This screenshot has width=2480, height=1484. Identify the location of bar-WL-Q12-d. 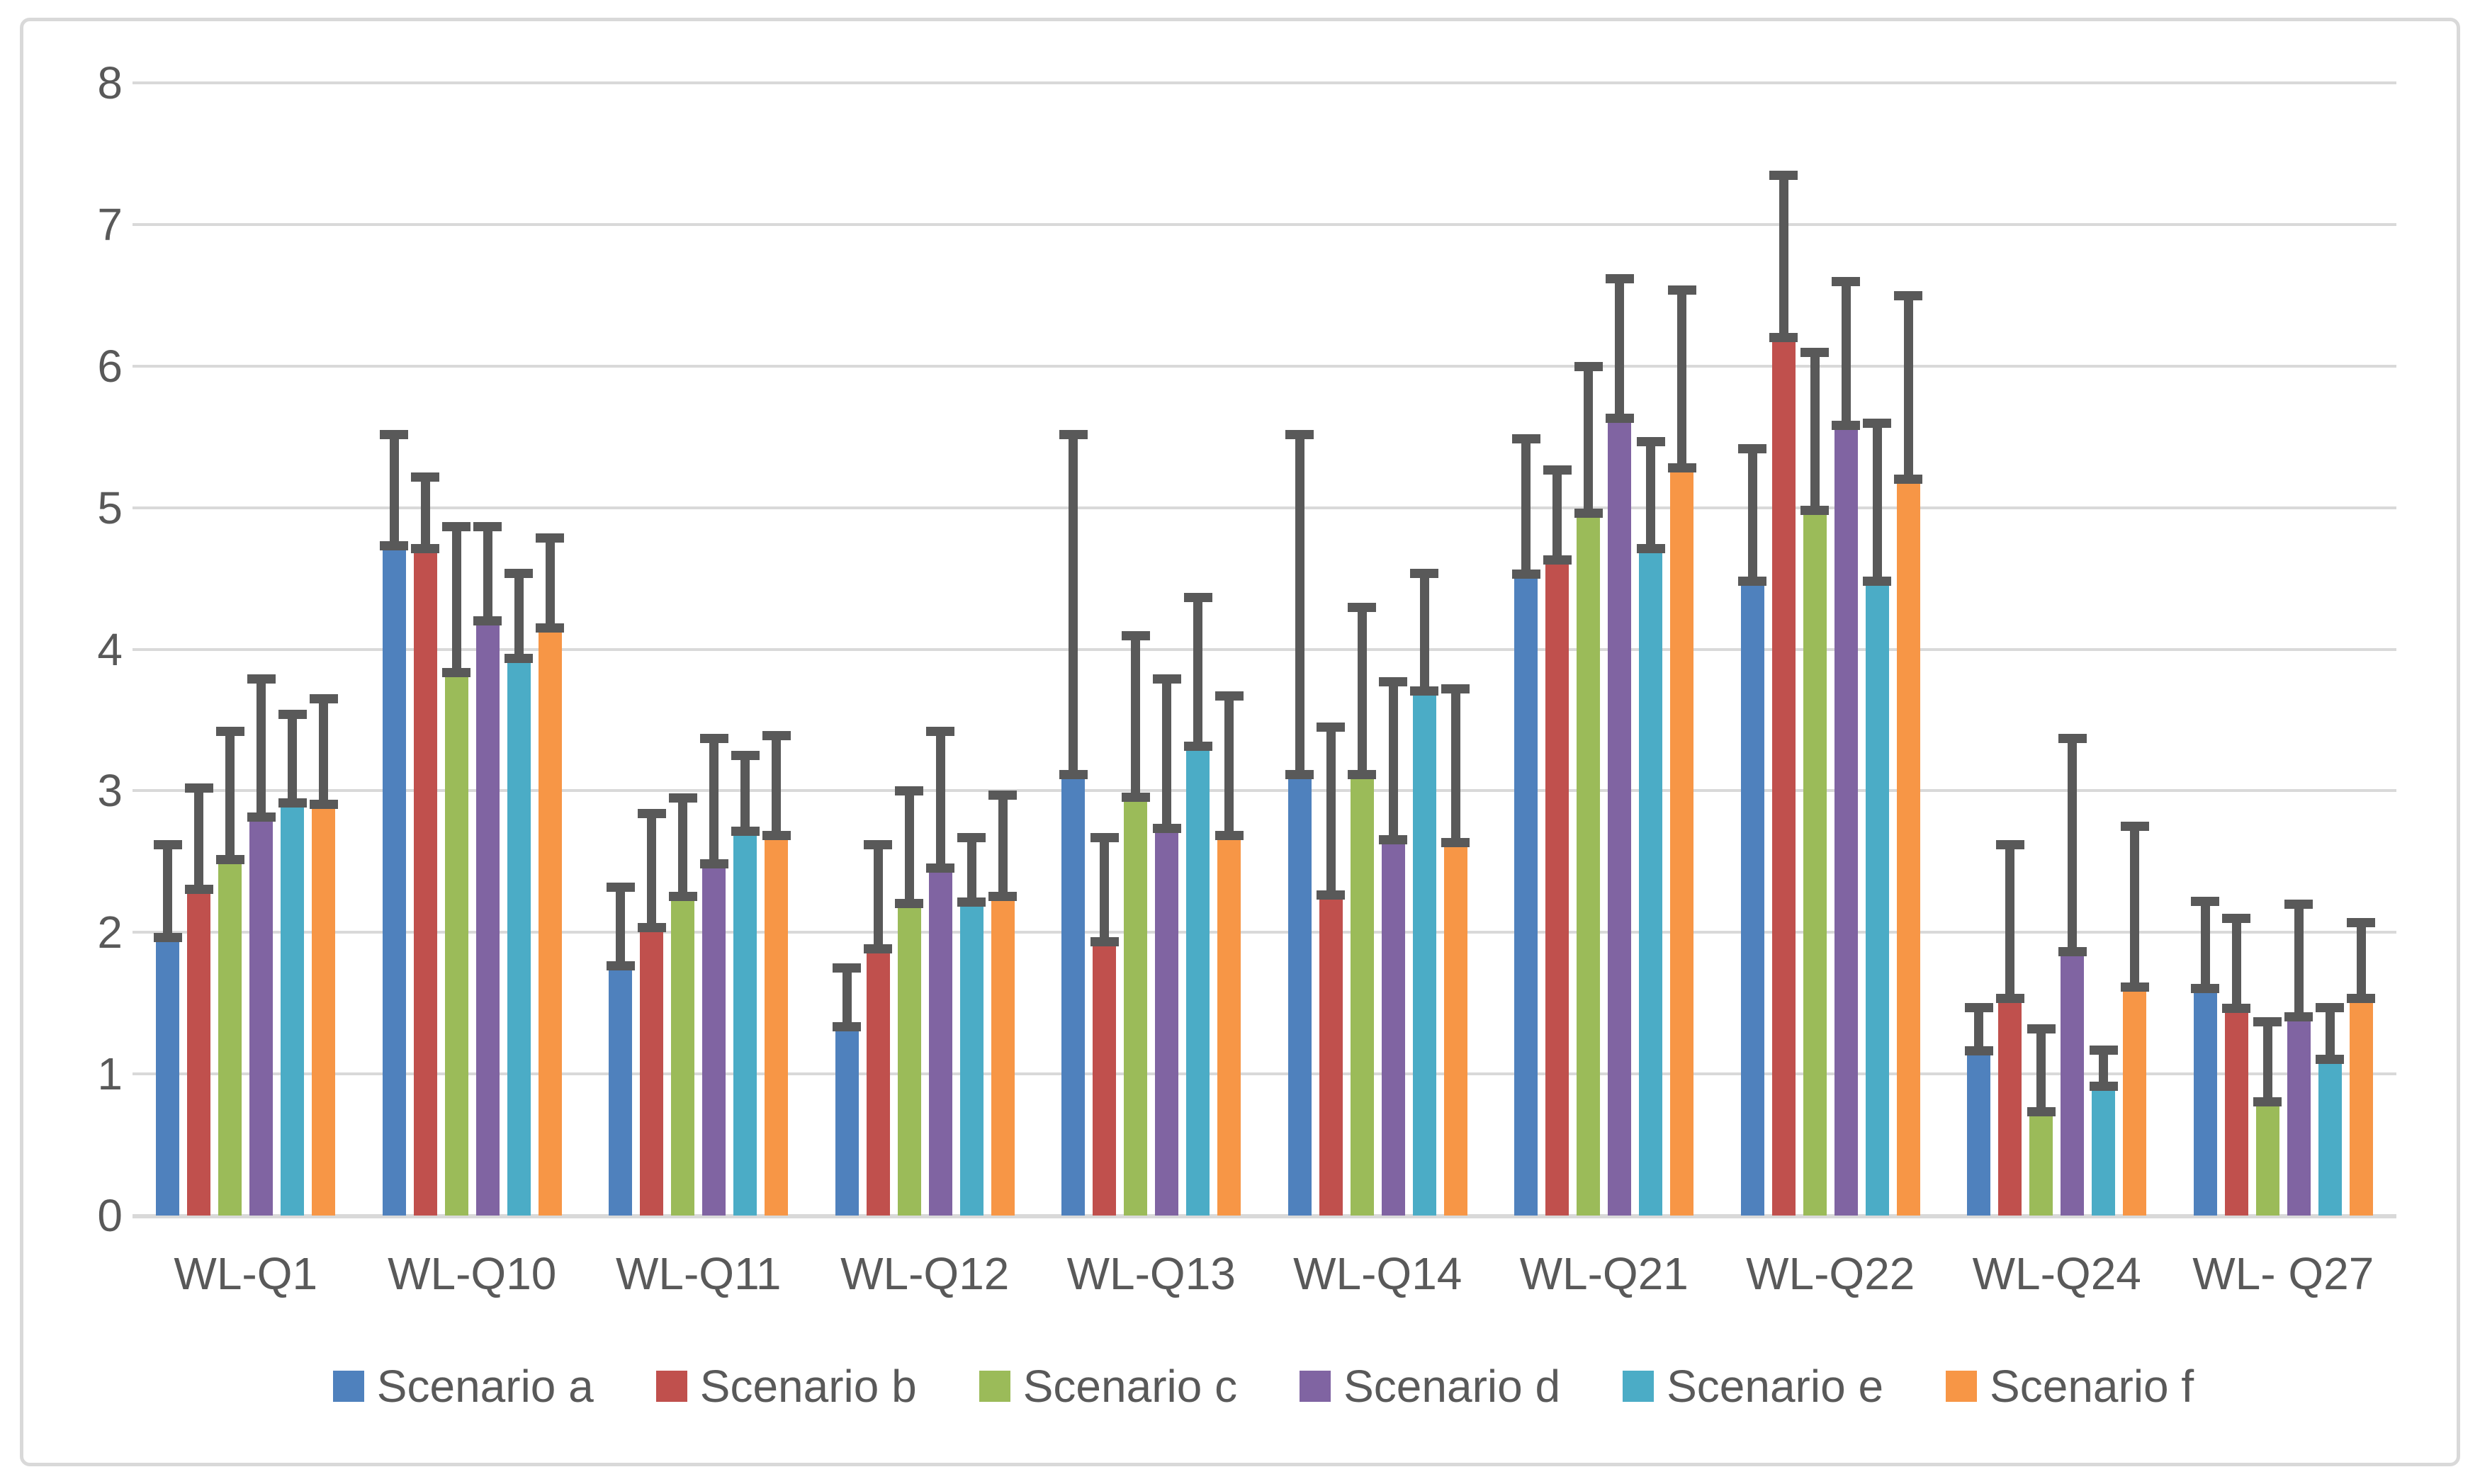
(940, 1044).